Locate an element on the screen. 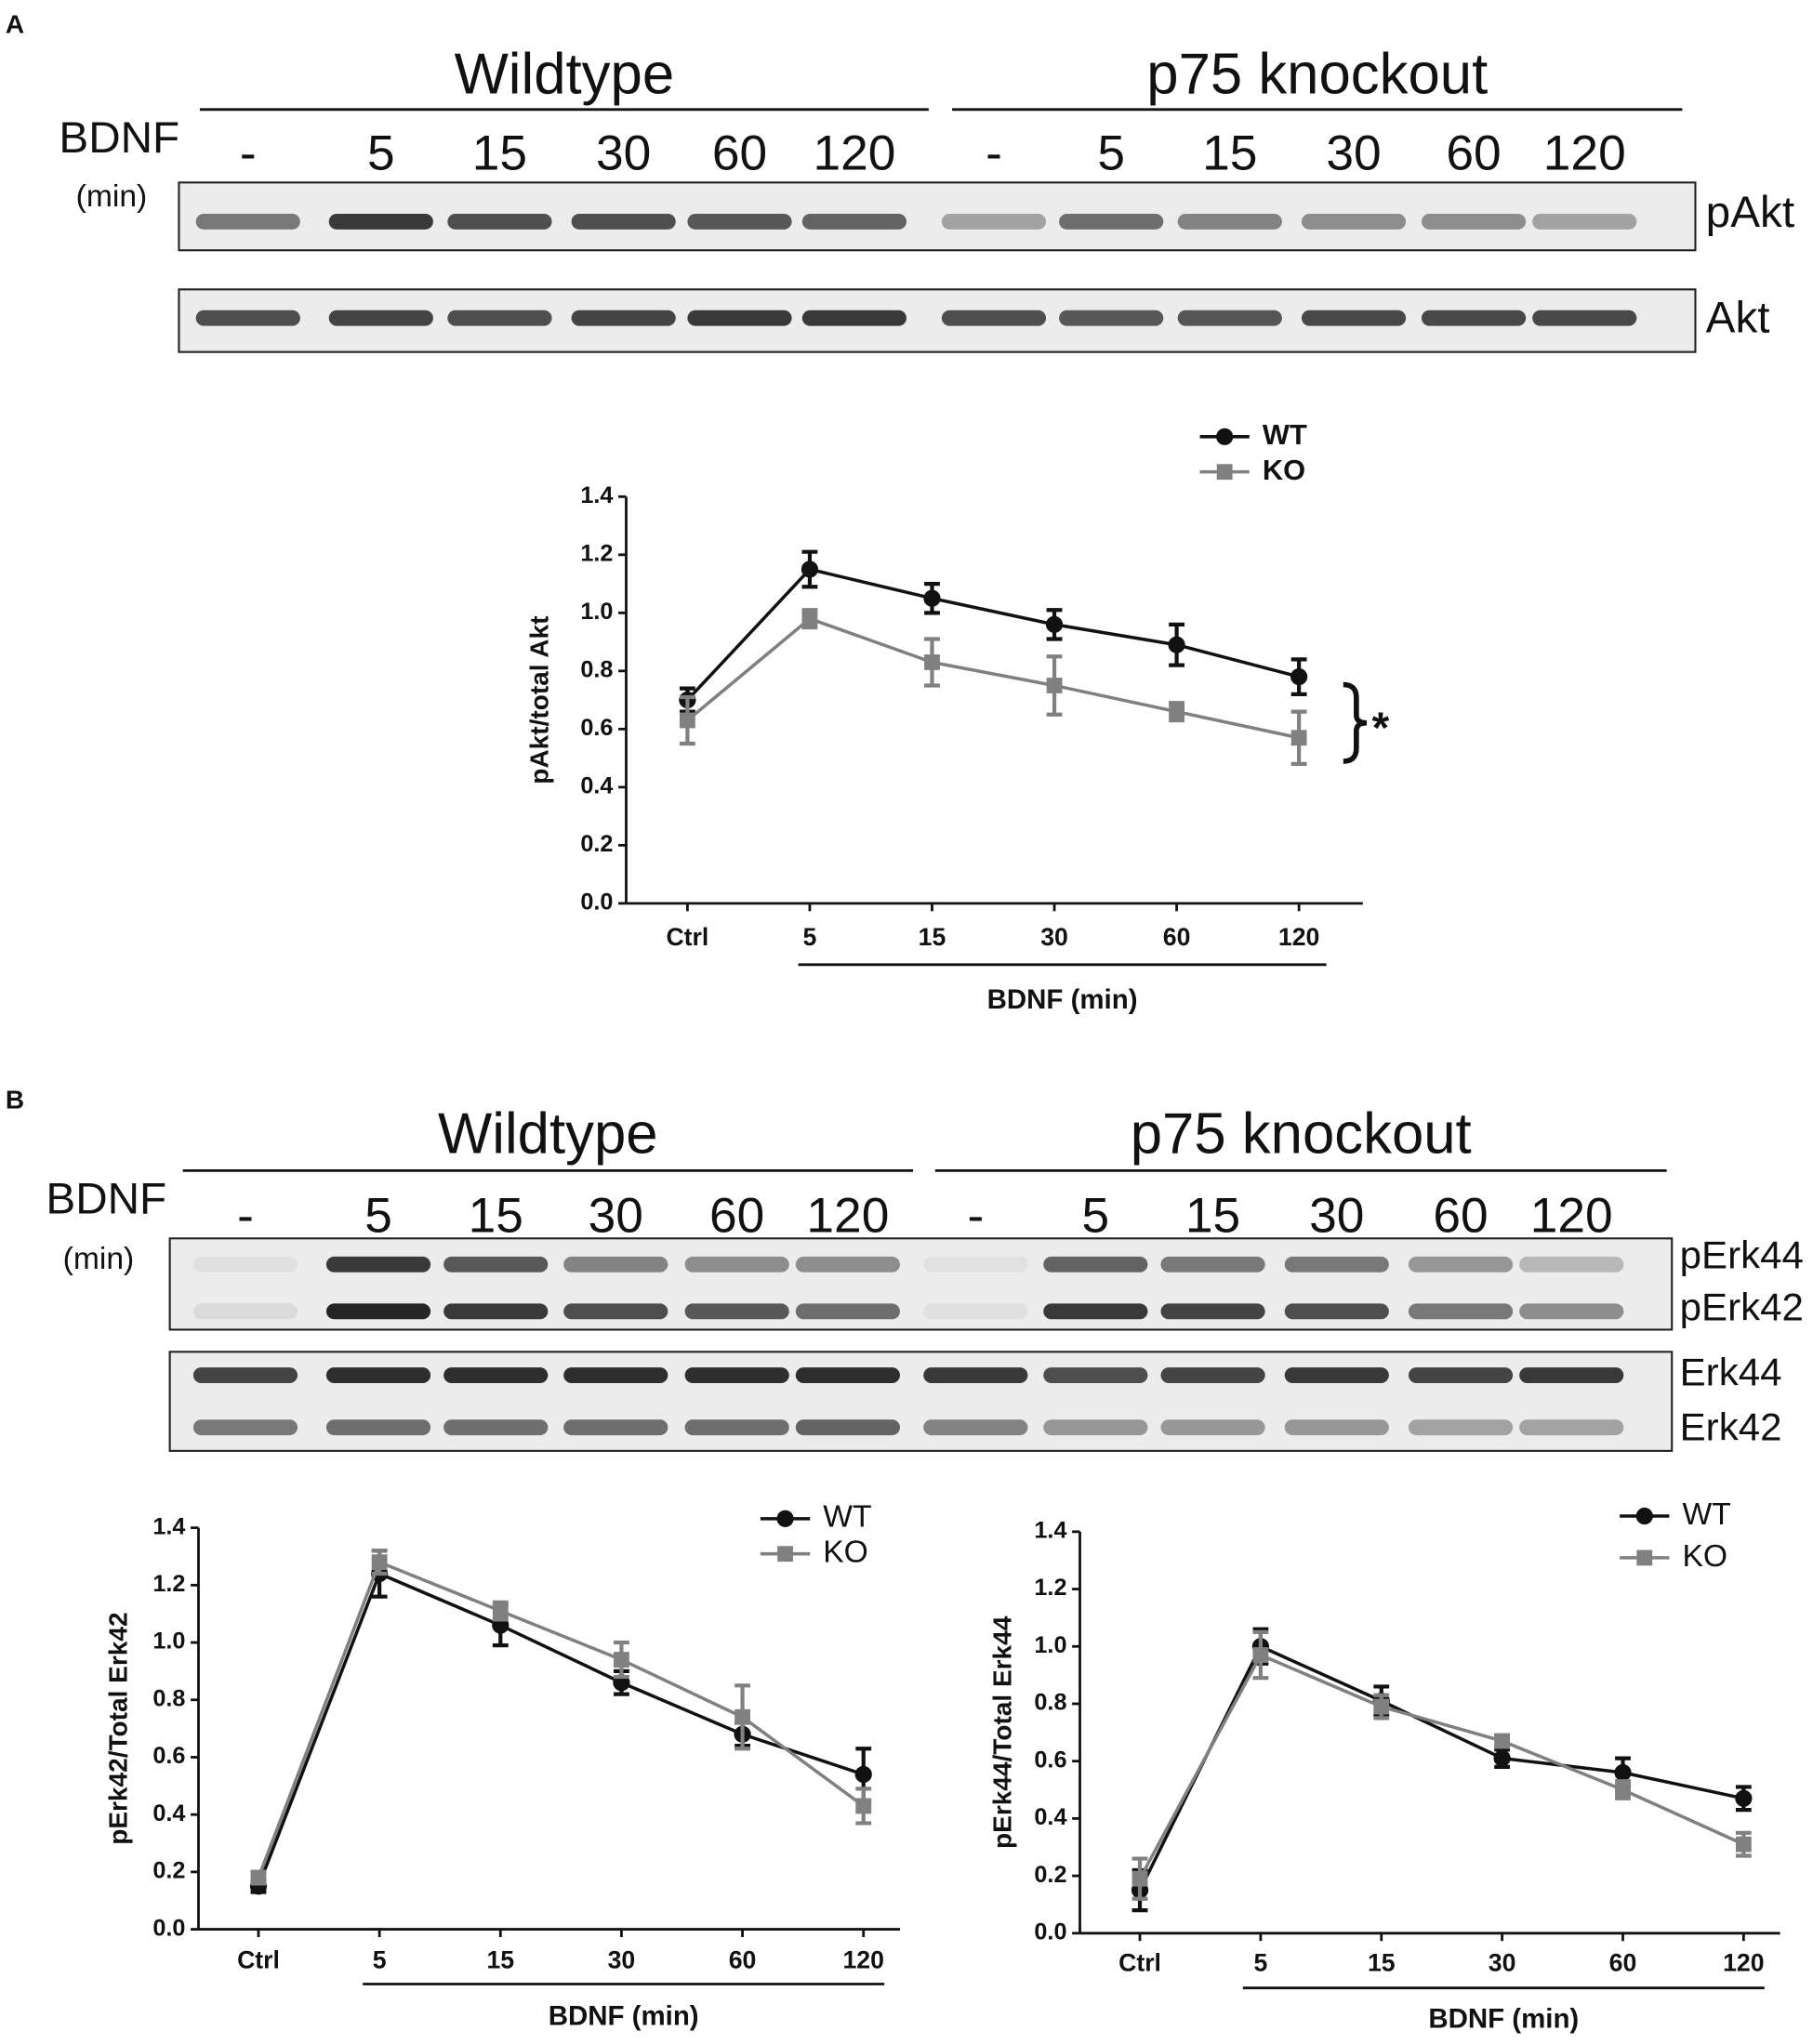  x-tick-label: 30 is located at coordinates (622, 1960).